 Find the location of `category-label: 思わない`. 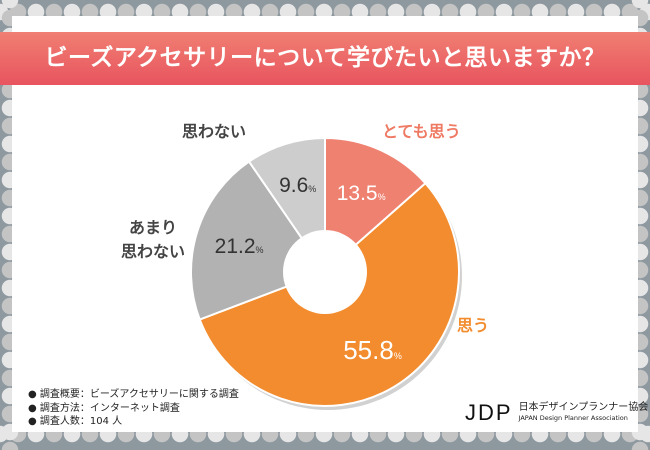

category-label: 思わない is located at coordinates (214, 131).